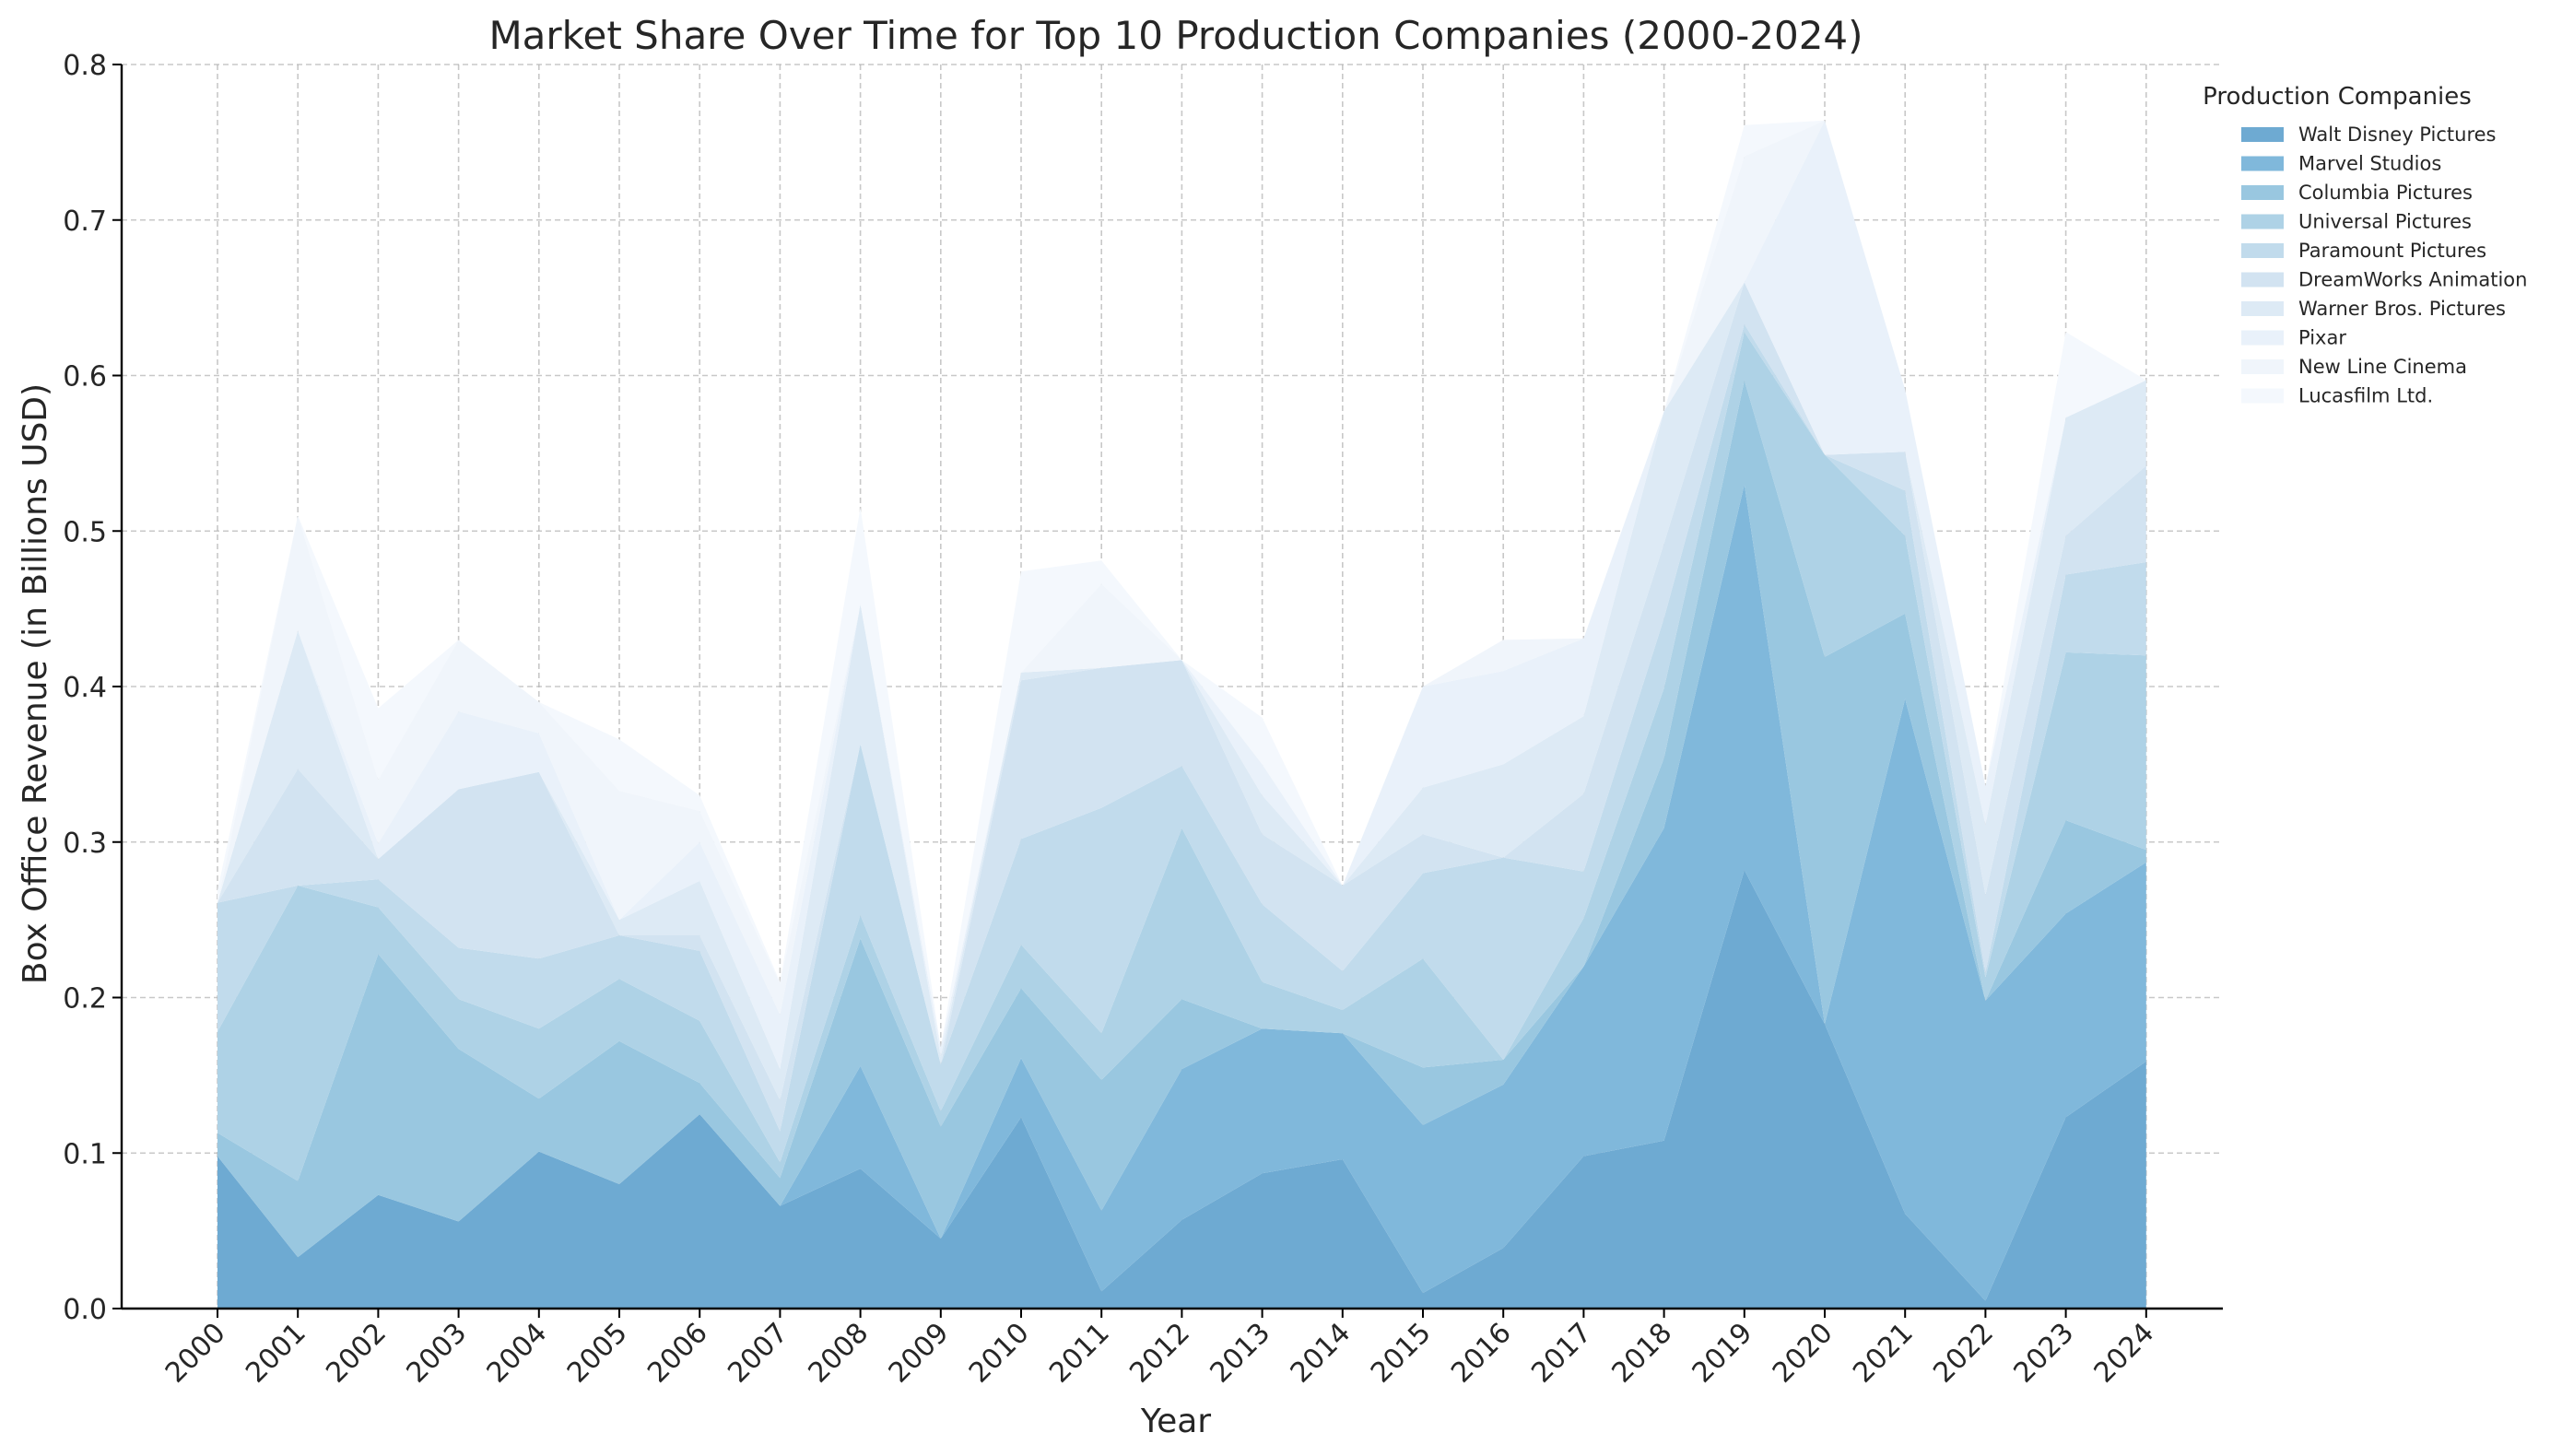  Describe the element at coordinates (1160, 1353) in the screenshot. I see `x-tick-label: 2012` at that location.